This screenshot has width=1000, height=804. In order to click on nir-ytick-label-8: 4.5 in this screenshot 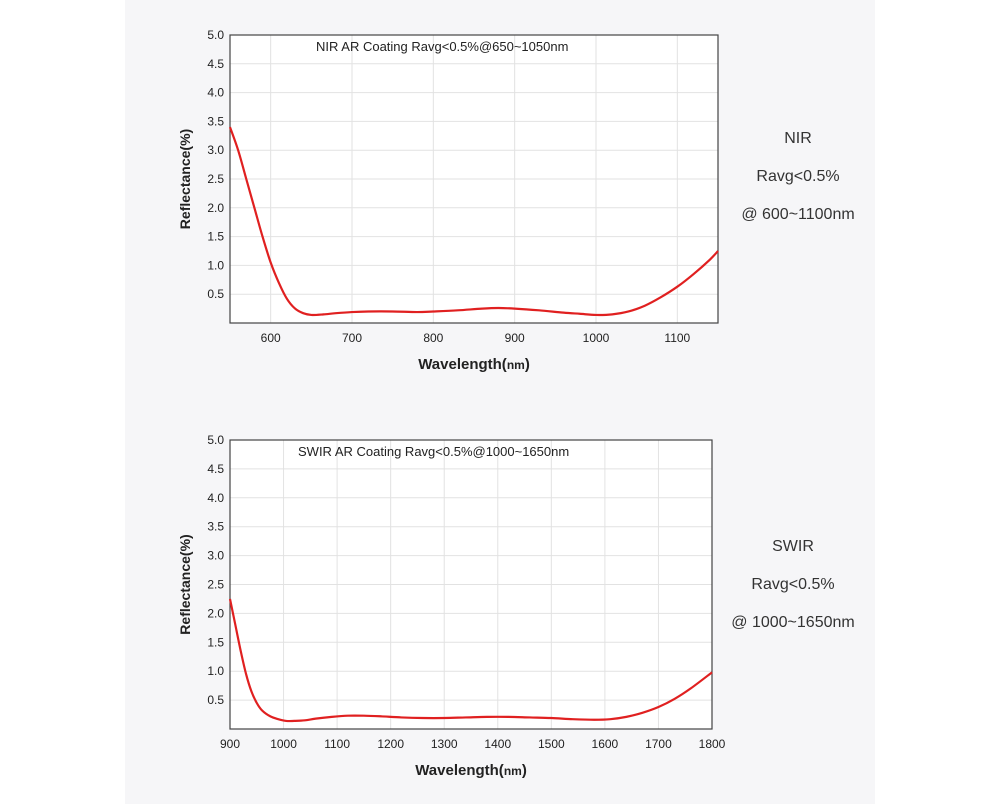, I will do `click(215, 64)`.